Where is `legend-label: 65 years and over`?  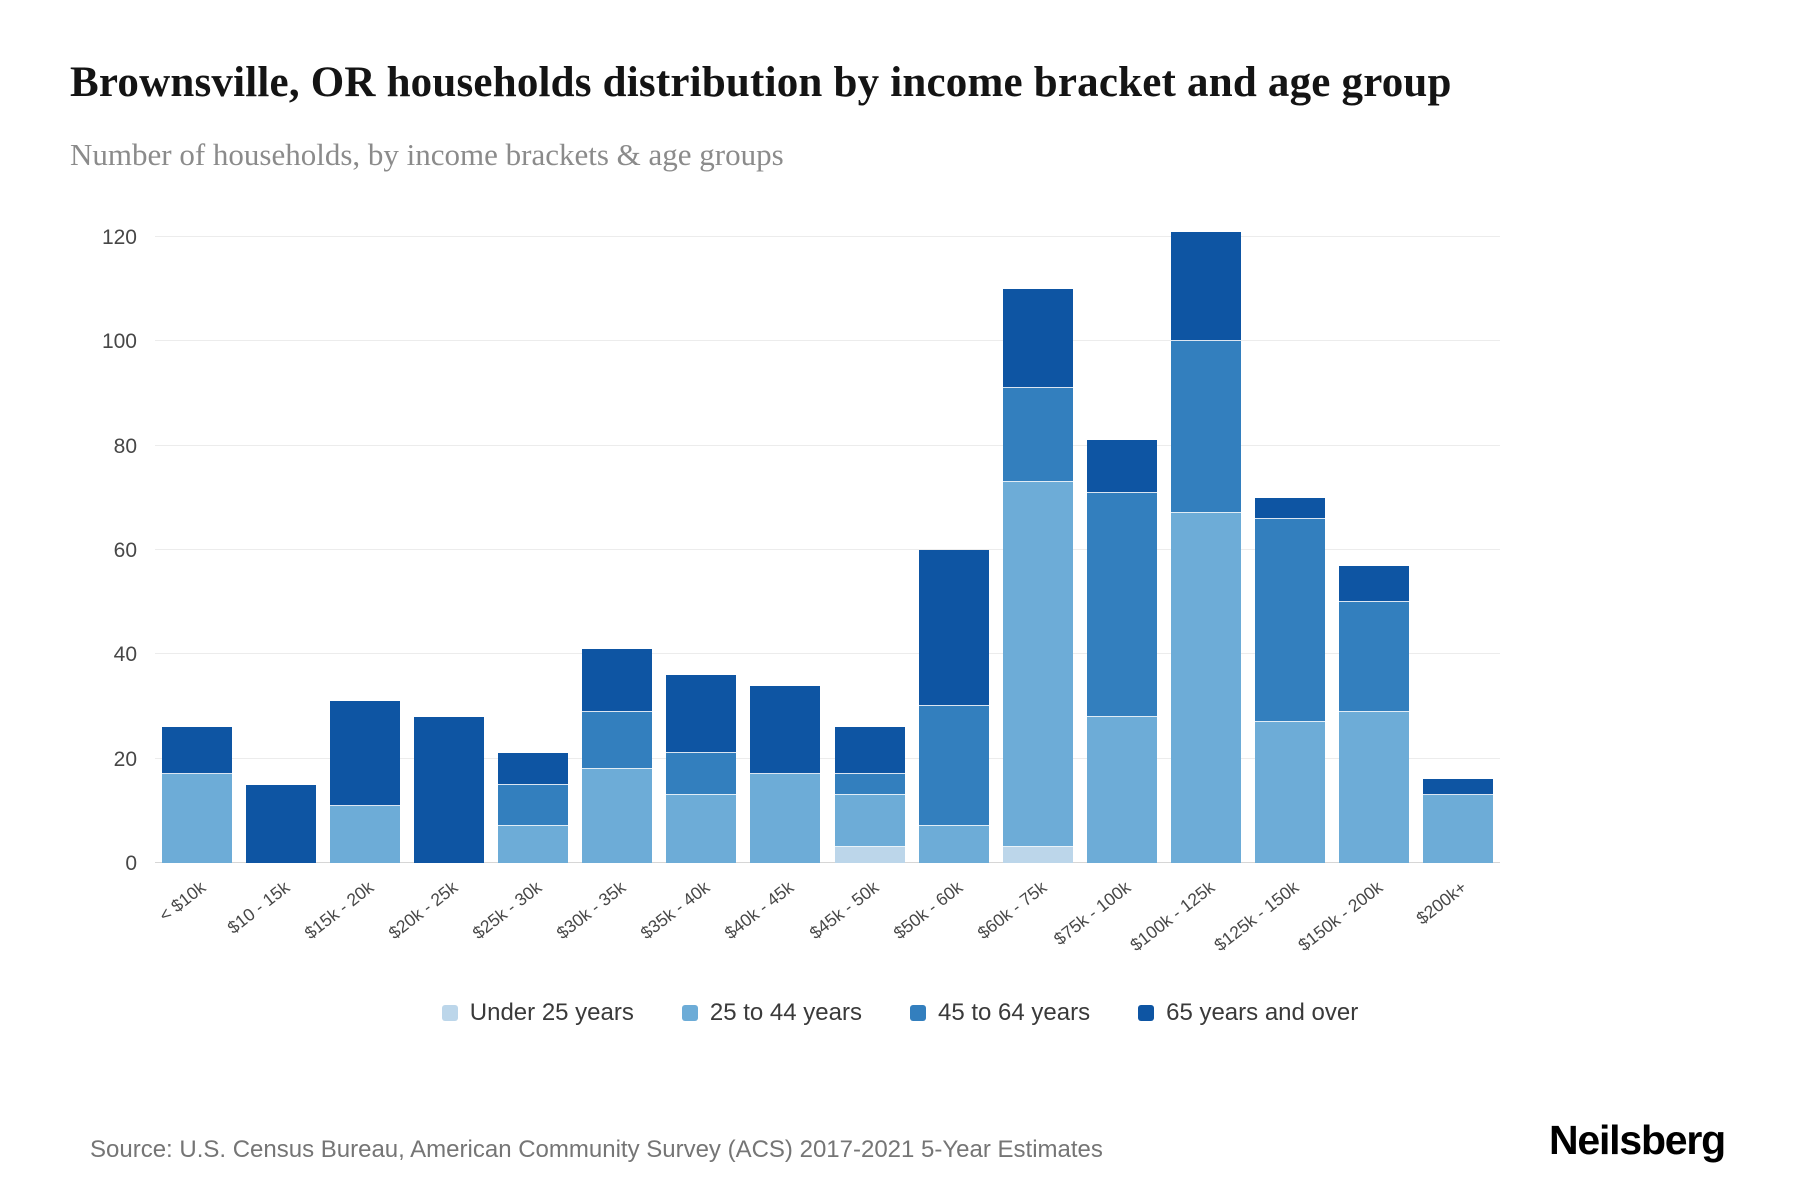 legend-label: 65 years and over is located at coordinates (1262, 1012).